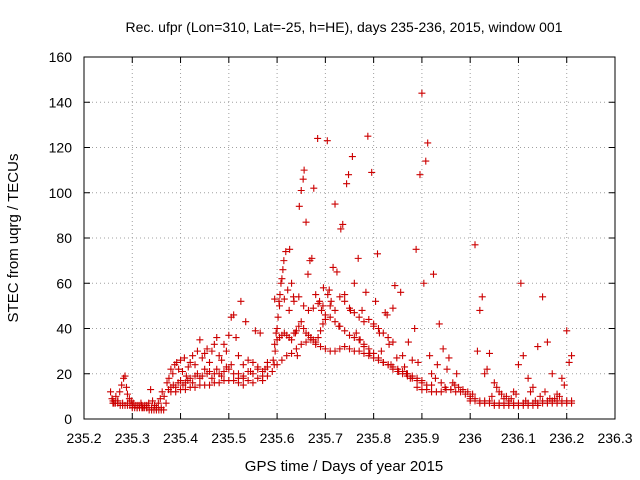 Image resolution: width=640 pixels, height=480 pixels. Describe the element at coordinates (68, 419) in the screenshot. I see `y-tick-label: 0` at that location.